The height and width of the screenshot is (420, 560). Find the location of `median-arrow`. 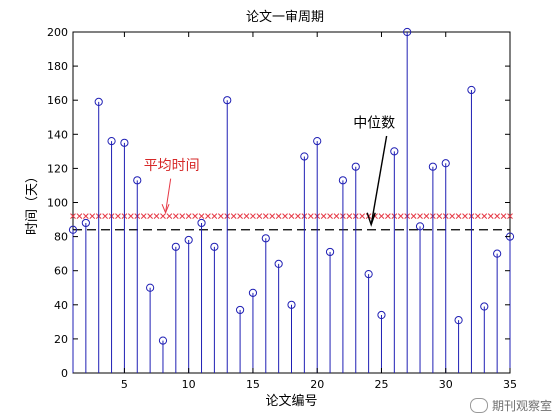

median-arrow is located at coordinates (379, 180).